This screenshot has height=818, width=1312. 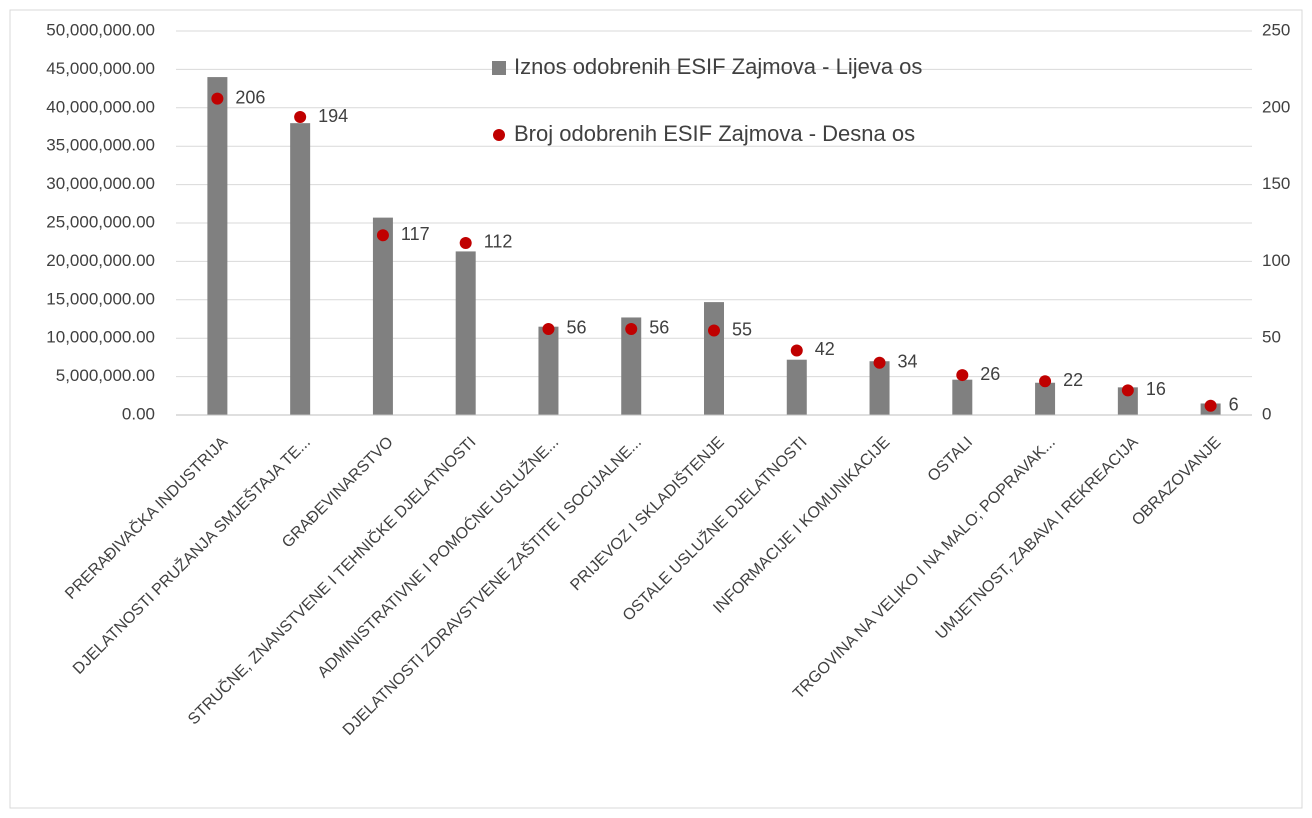 I want to click on y-tick-label: 0.00, so click(x=138, y=413).